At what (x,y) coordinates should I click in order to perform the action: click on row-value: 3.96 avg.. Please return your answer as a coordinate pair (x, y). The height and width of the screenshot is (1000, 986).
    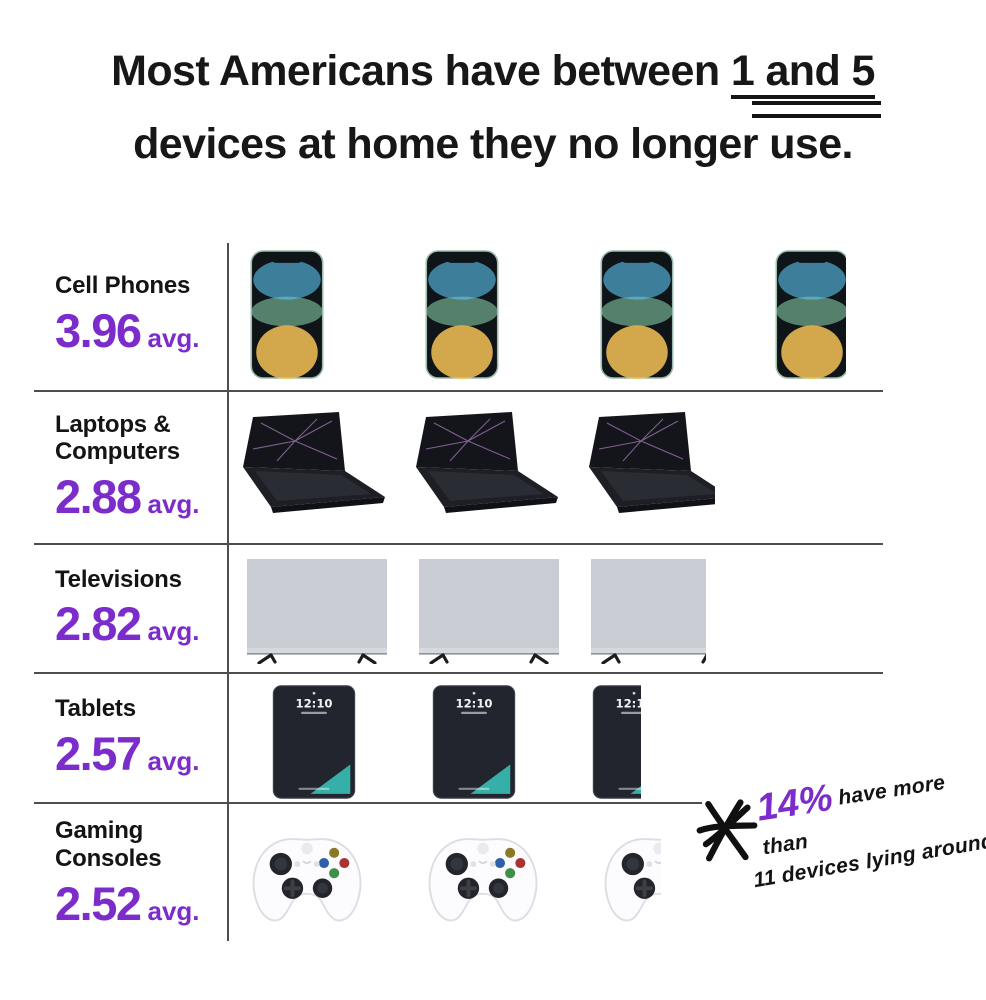
    Looking at the image, I should click on (144, 330).